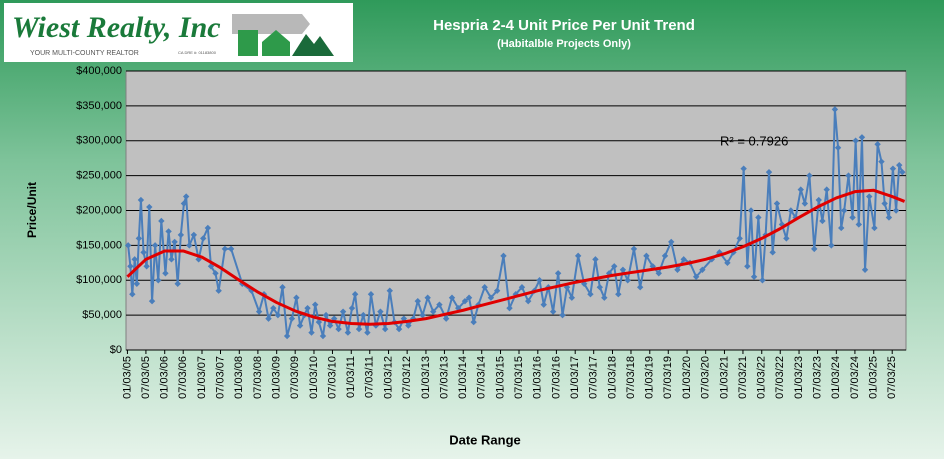 The image size is (944, 459). I want to click on x-tick-label: 07/03/22, so click(780, 377).